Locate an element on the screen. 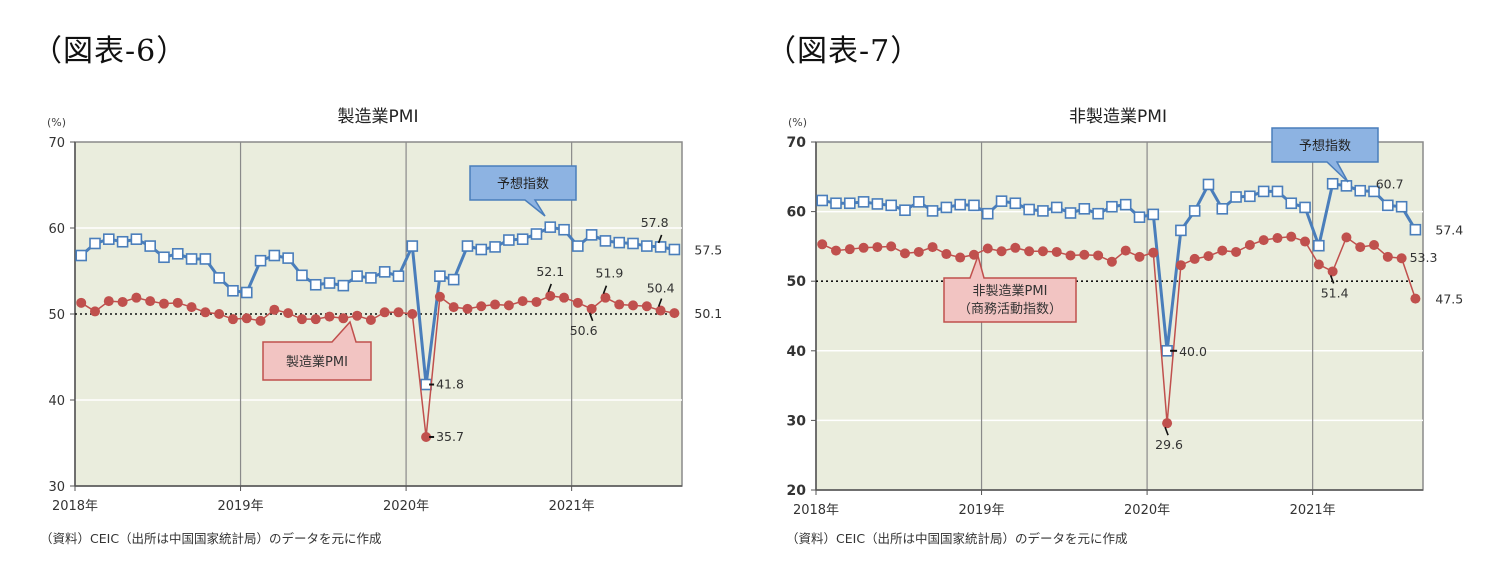  y-tick-label: 30 is located at coordinates (797, 421).